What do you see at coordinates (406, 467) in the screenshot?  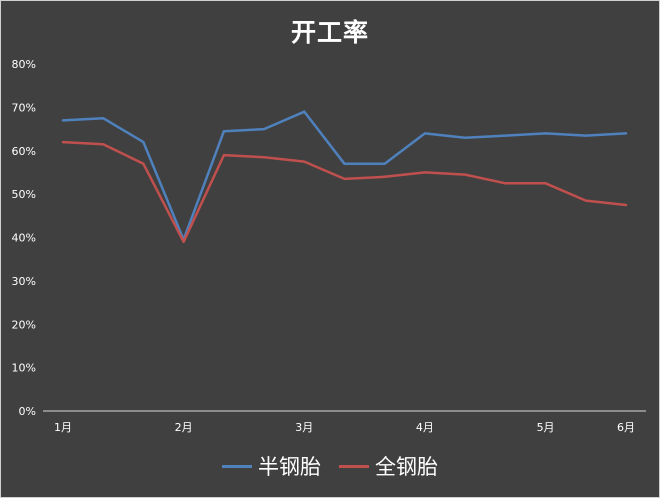 I see `legend-label-all-steel: 全钢胎` at bounding box center [406, 467].